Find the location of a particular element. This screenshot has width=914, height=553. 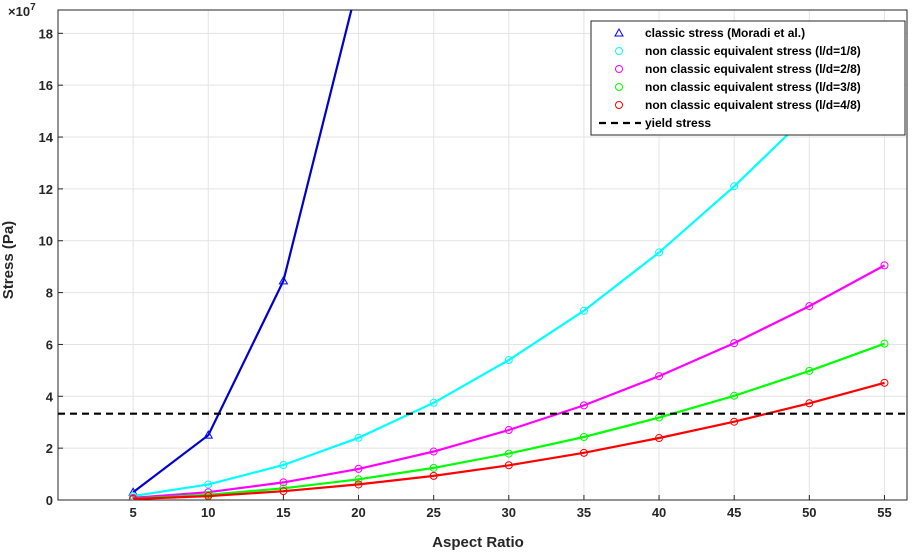

x-tick-label: 5 is located at coordinates (133, 512).